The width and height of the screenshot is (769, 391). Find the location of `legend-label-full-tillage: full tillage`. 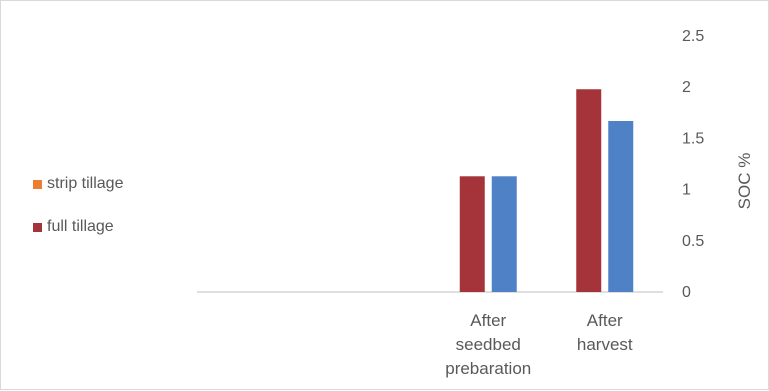

legend-label-full-tillage: full tillage is located at coordinates (80, 226).